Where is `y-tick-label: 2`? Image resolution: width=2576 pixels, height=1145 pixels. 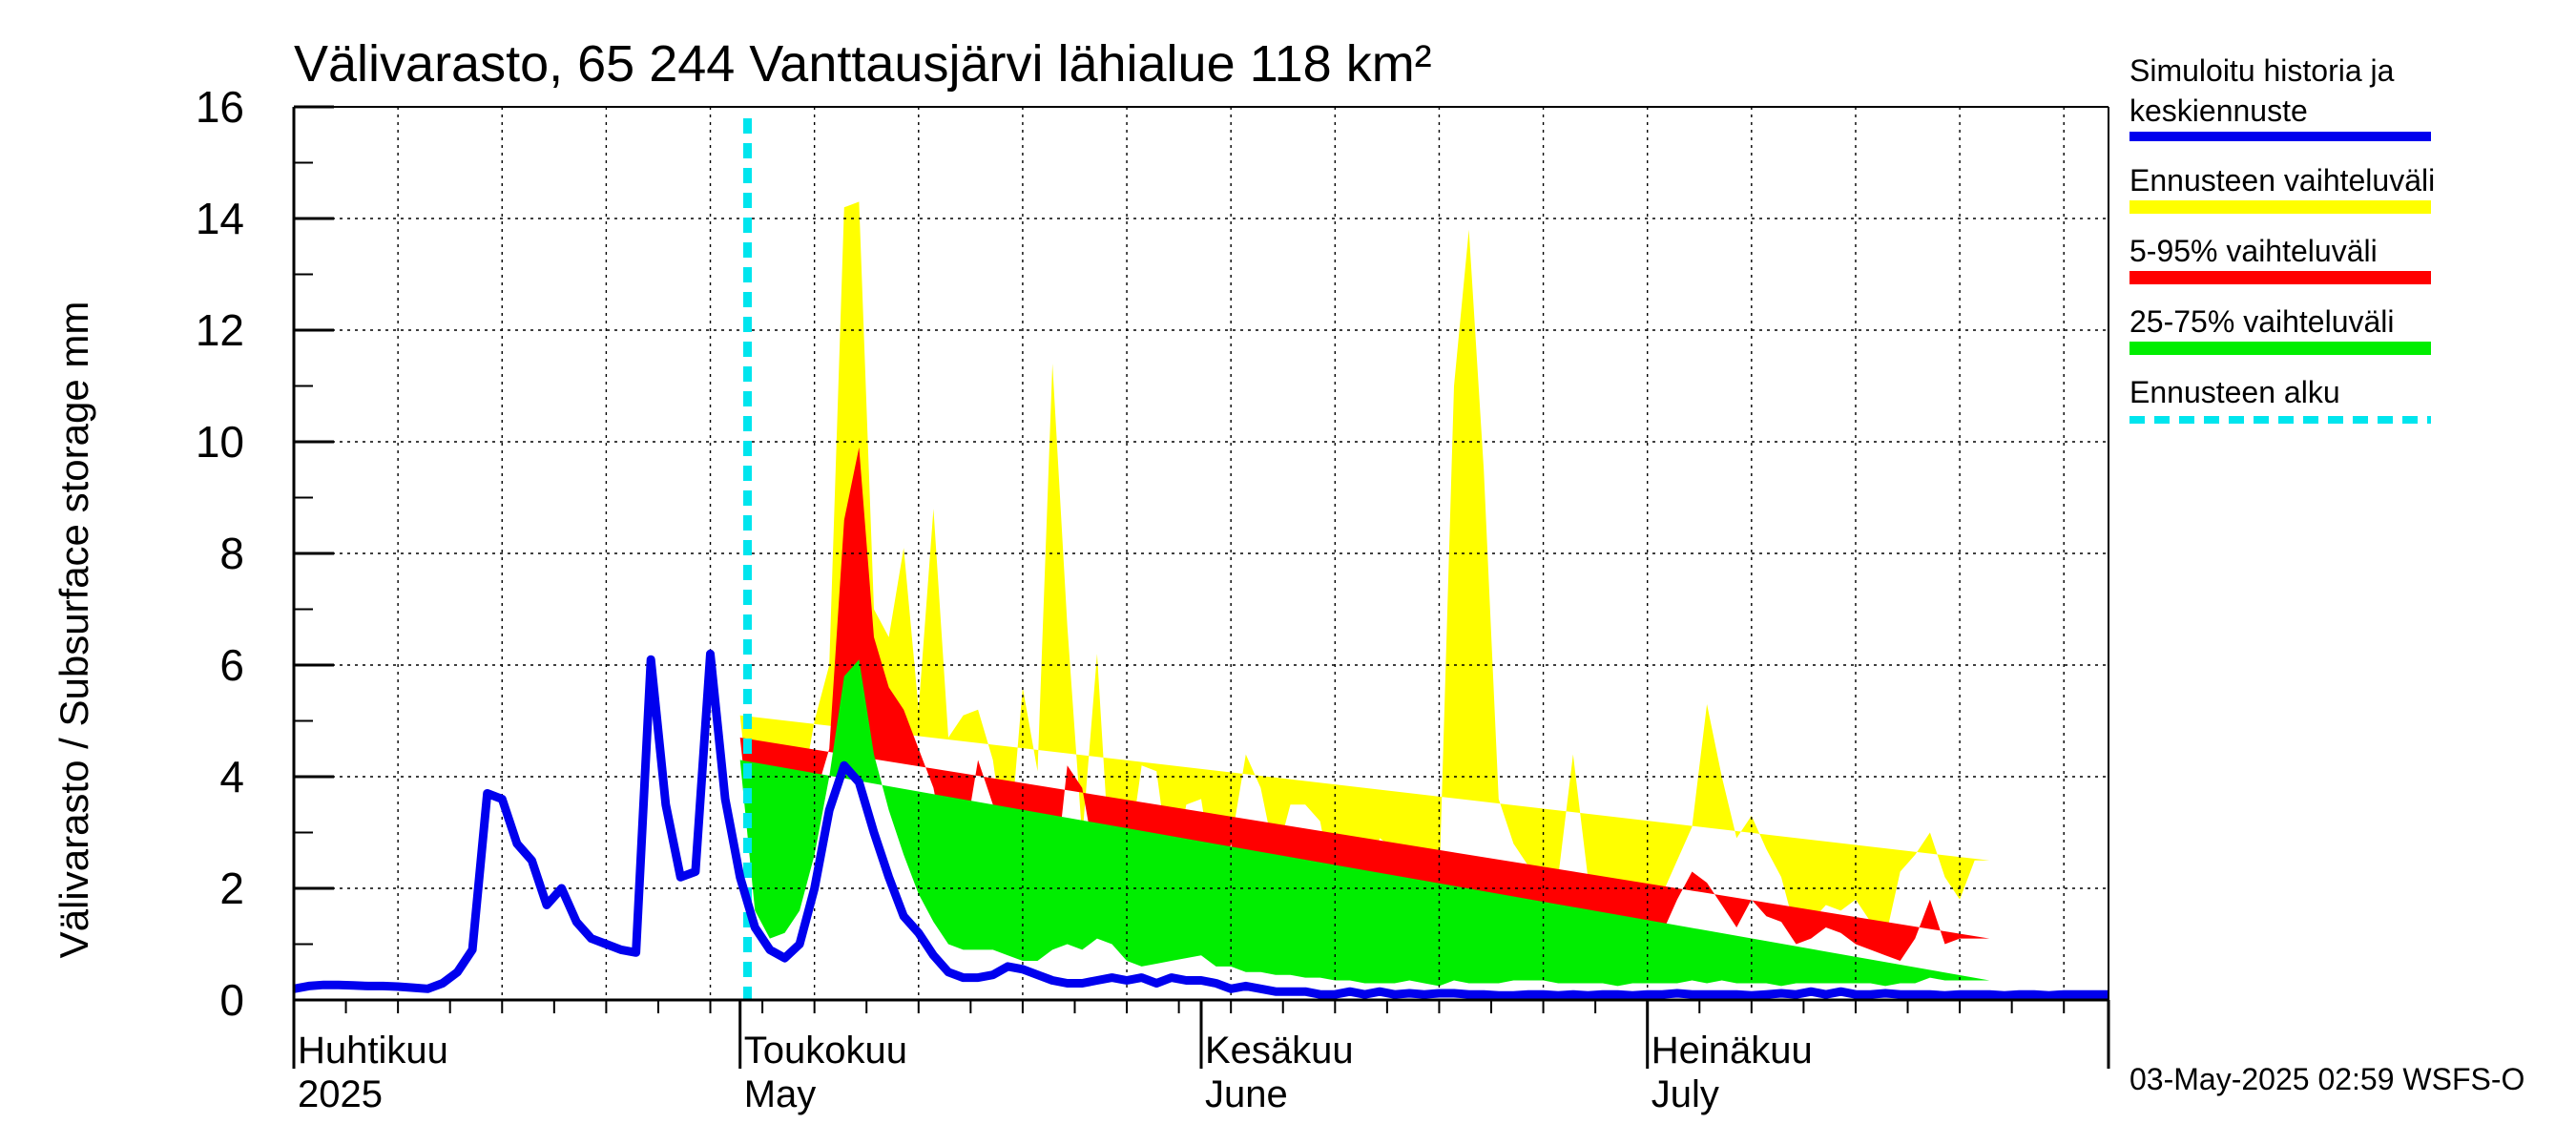
y-tick-label: 2 is located at coordinates (231, 888).